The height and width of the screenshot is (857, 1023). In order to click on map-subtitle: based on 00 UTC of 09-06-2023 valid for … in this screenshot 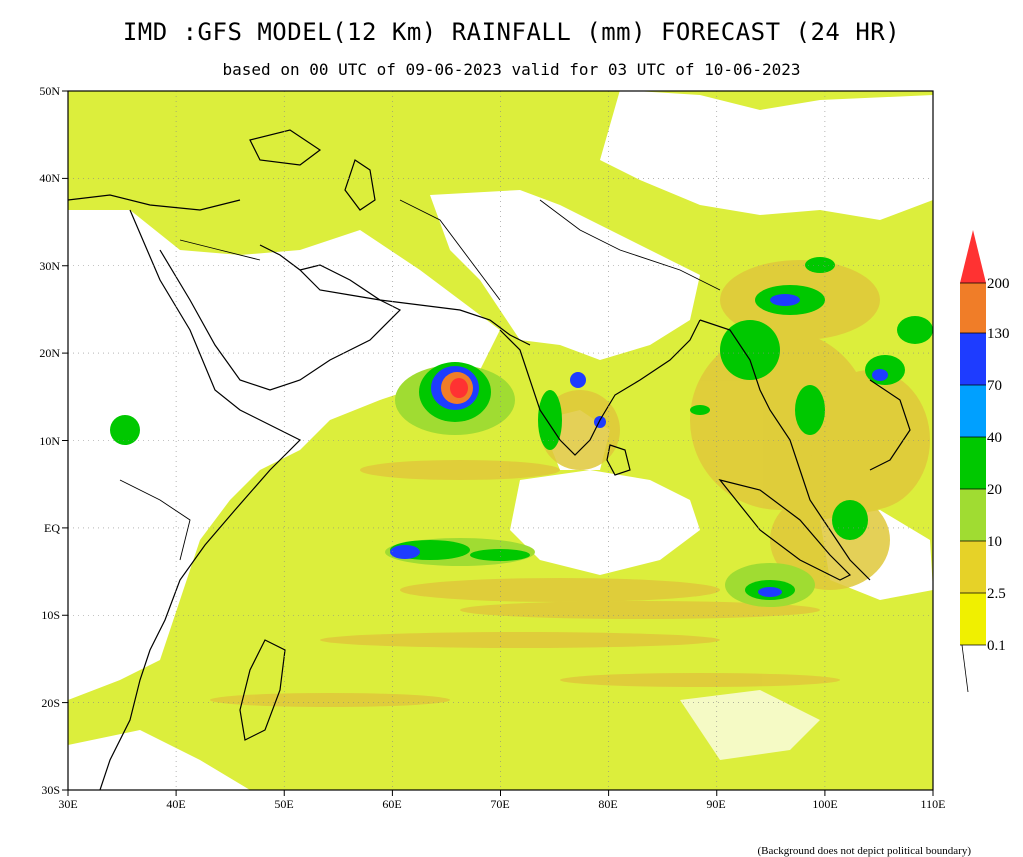, I will do `click(511, 69)`.